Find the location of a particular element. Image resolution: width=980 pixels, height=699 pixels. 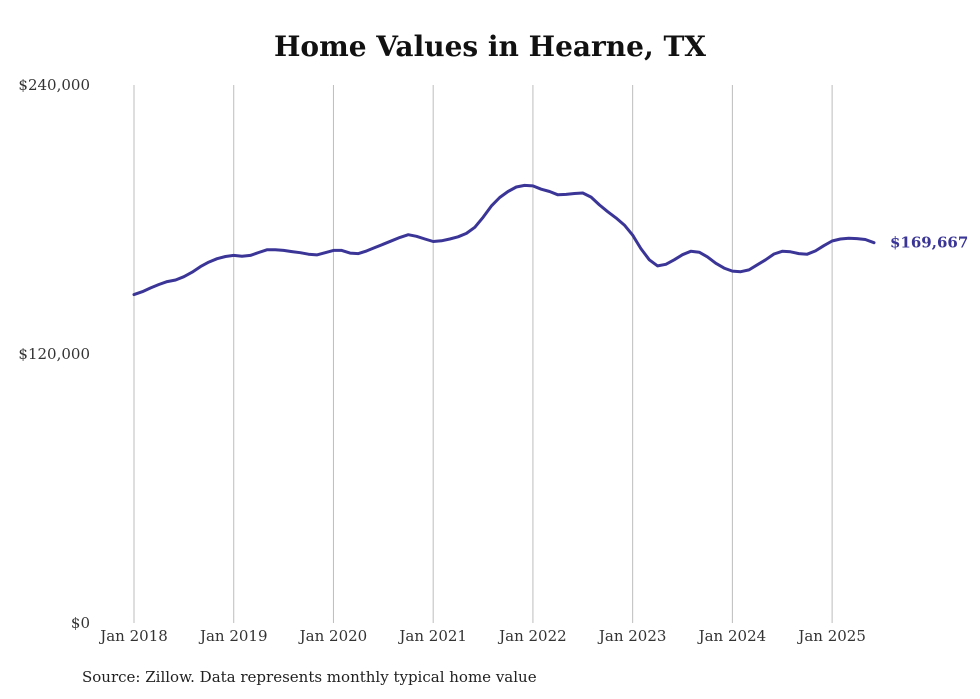

series-line is located at coordinates (504, 240).